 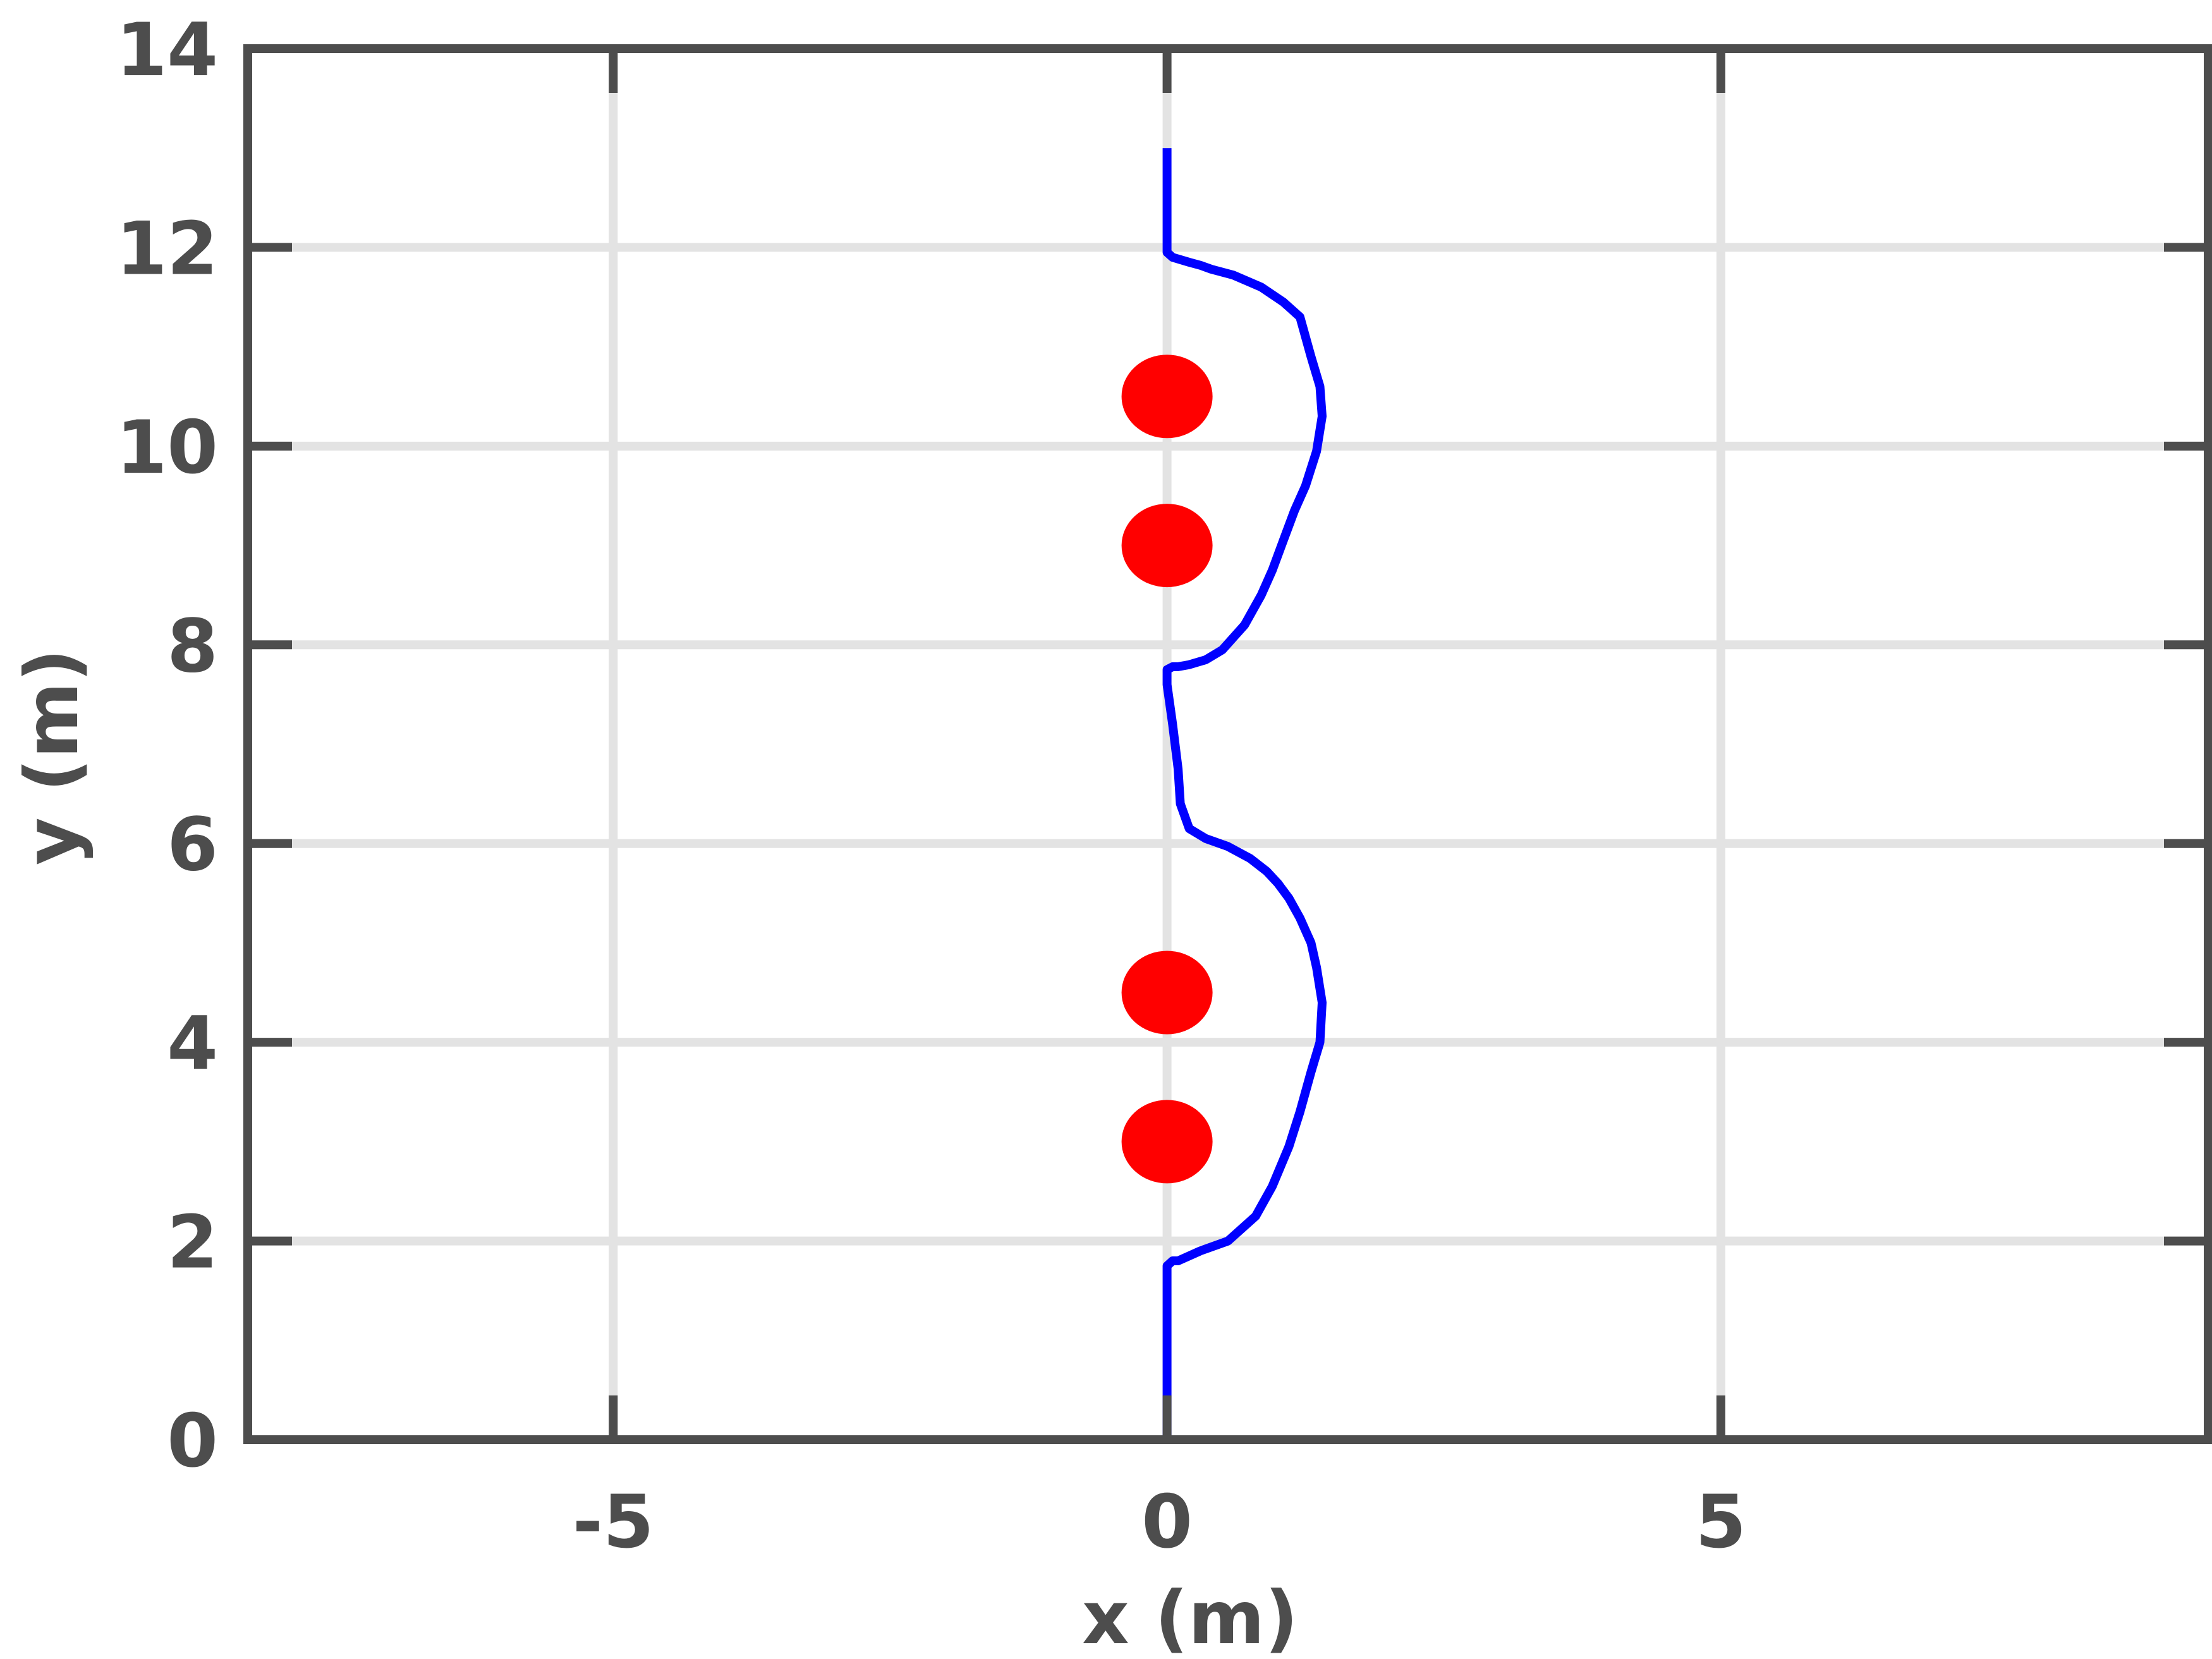 What do you see at coordinates (167, 248) in the screenshot?
I see `y-tick-label: 12` at bounding box center [167, 248].